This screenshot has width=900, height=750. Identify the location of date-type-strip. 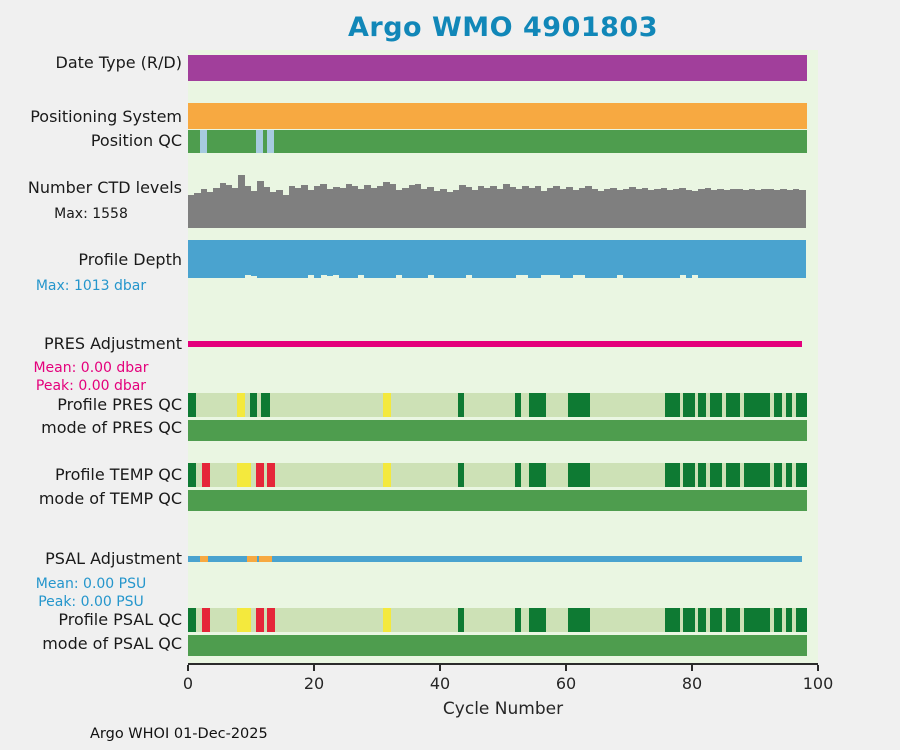
(503, 68).